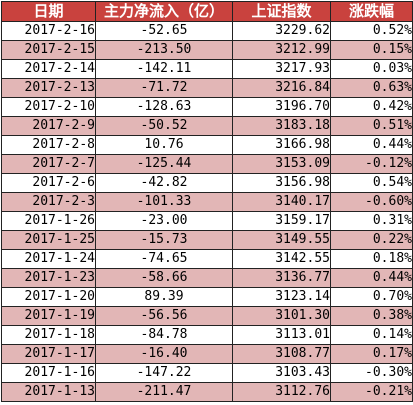 Image resolution: width=413 pixels, height=405 pixels. I want to click on table-row: 2017-1-17 -16.40 3108.77 0.17%, so click(207, 354).